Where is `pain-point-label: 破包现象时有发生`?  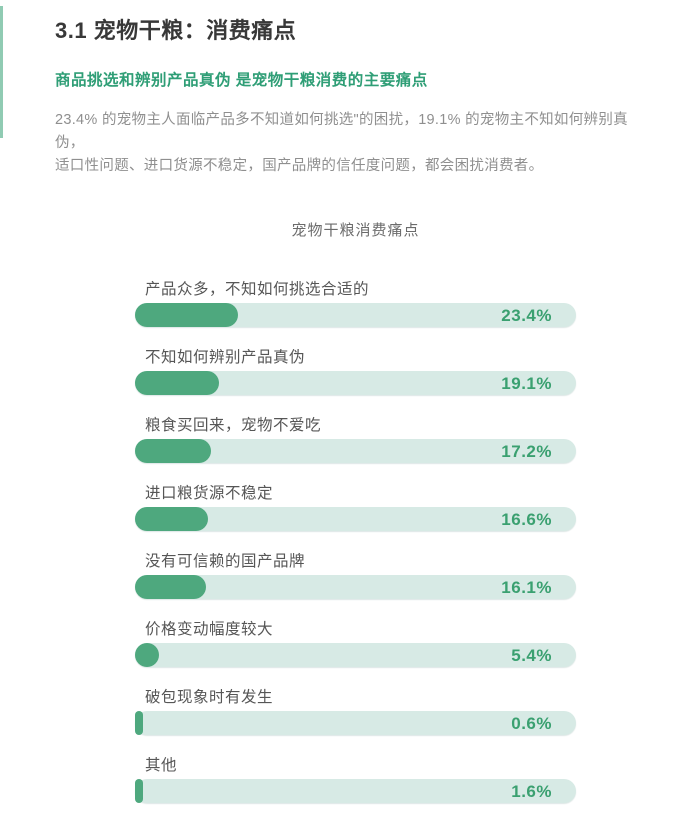
pain-point-label: 破包现象时有发生 is located at coordinates (209, 697).